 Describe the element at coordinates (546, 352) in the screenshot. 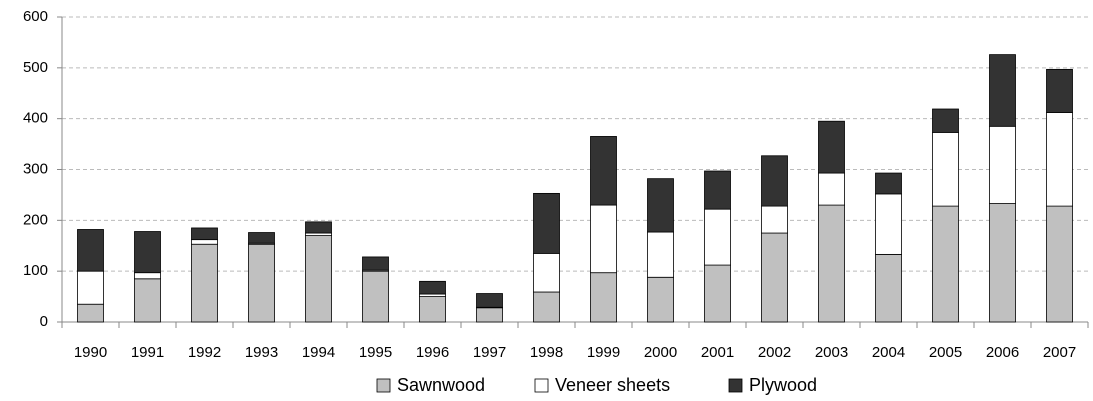

I see `x-tick-label: 1998` at that location.